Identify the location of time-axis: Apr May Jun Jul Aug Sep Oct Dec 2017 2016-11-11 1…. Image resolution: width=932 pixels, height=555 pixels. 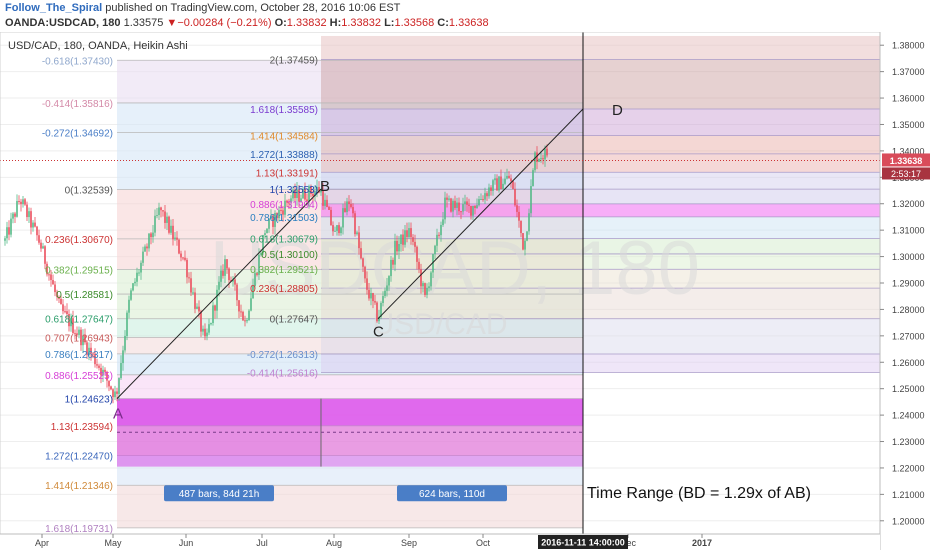
(440, 541).